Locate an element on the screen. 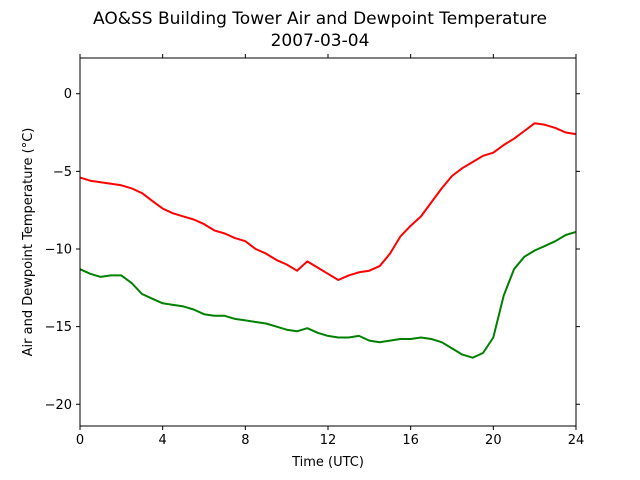 Image resolution: width=640 pixels, height=480 pixels. y-tick-label: −15 is located at coordinates (58, 327).